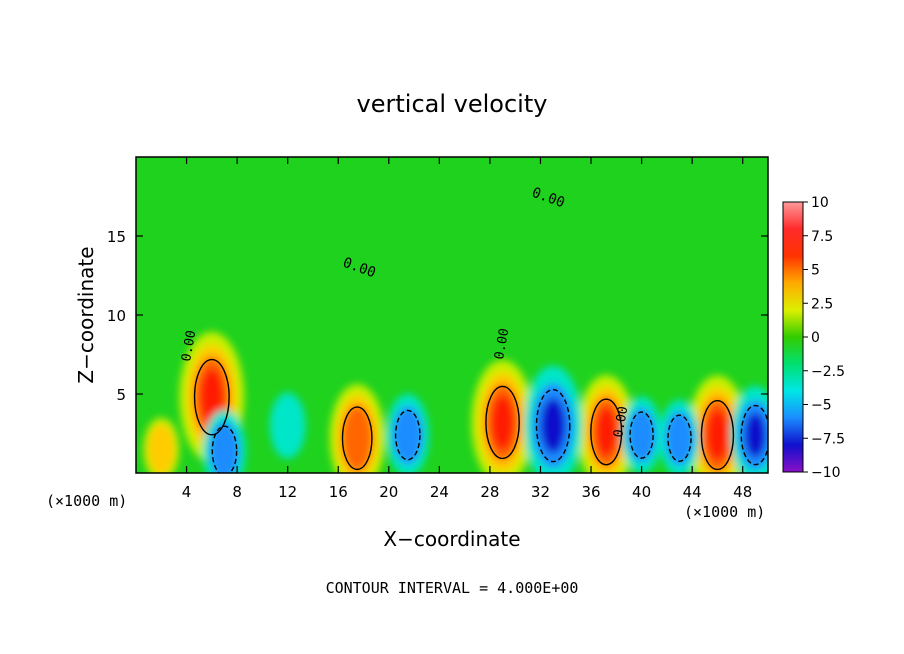  I want to click on x-tick-label: 40, so click(641, 492).